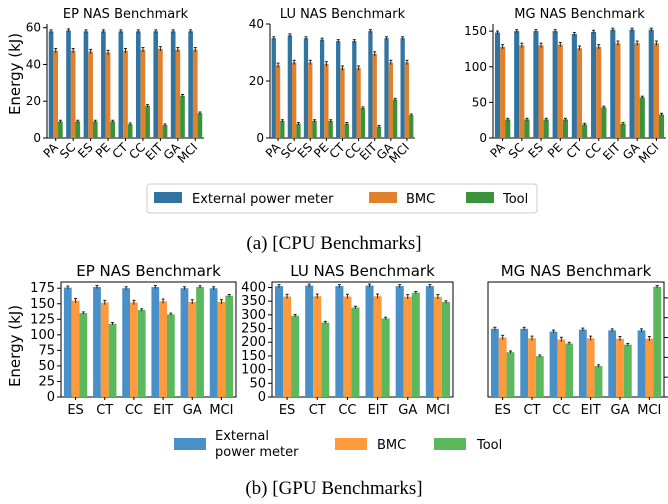 The width and height of the screenshot is (668, 504). What do you see at coordinates (190, 444) in the screenshot?
I see `legend-swatch-external` at bounding box center [190, 444].